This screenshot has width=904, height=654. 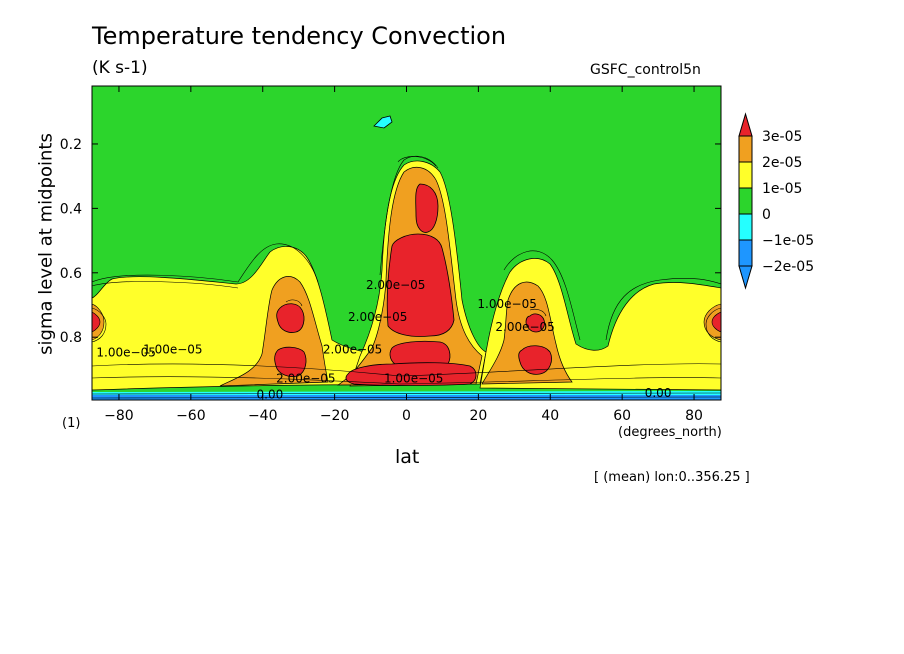 What do you see at coordinates (670, 432) in the screenshot?
I see `x-axis-units: (degrees_north)` at bounding box center [670, 432].